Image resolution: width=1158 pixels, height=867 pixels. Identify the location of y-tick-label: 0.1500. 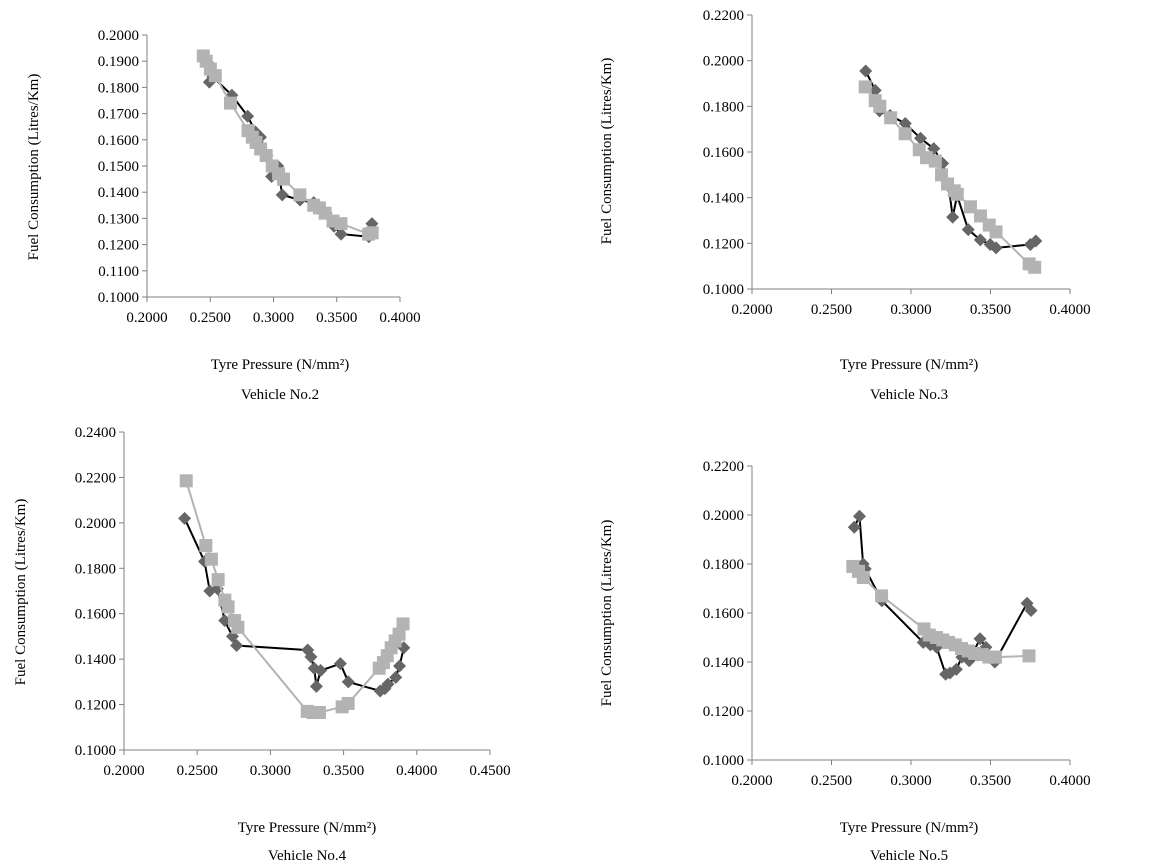
(118, 167).